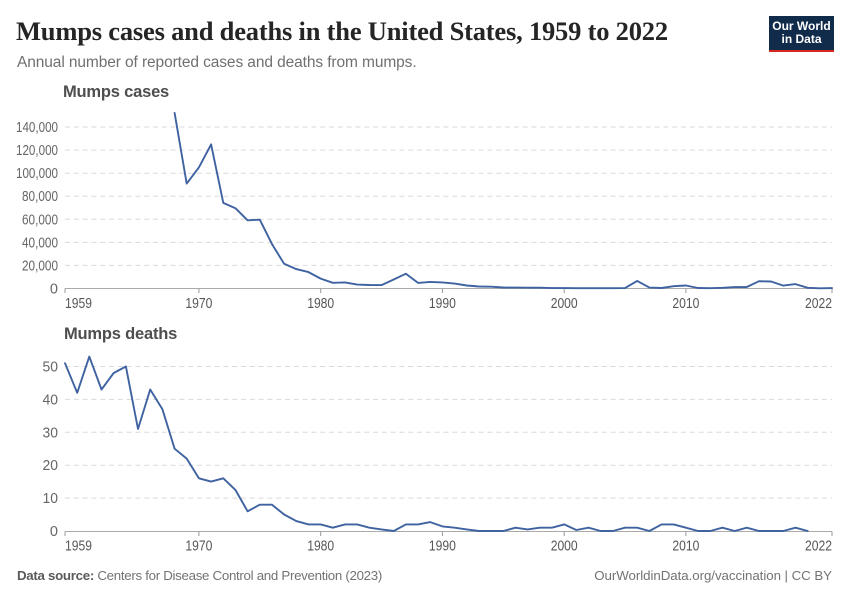 This screenshot has height=600, width=850. What do you see at coordinates (40, 197) in the screenshot?
I see `svg-text: 80,000` at bounding box center [40, 197].